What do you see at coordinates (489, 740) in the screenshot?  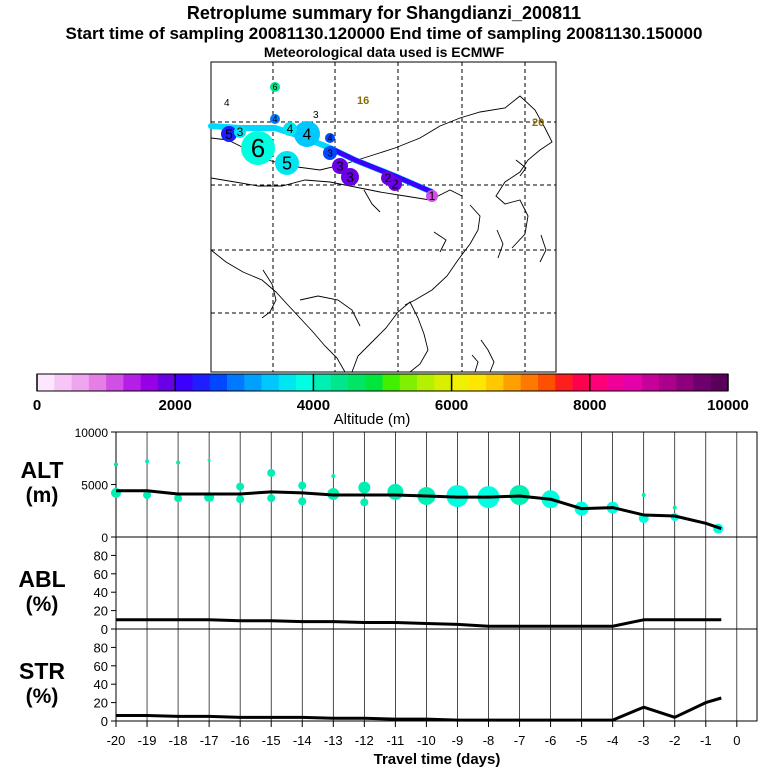 I see `x-tick-label: -8` at bounding box center [489, 740].